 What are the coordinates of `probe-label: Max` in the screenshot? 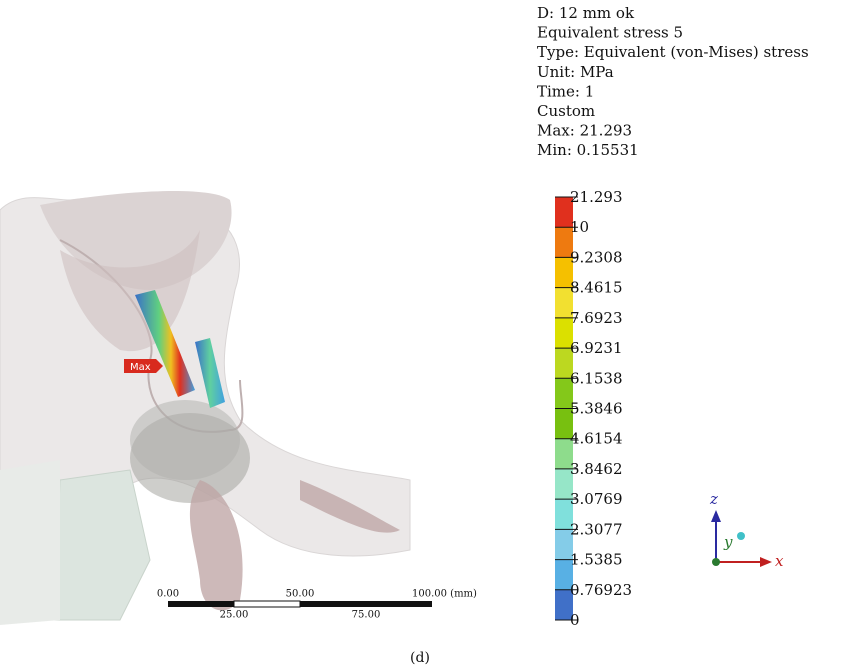 It's located at (140, 367).